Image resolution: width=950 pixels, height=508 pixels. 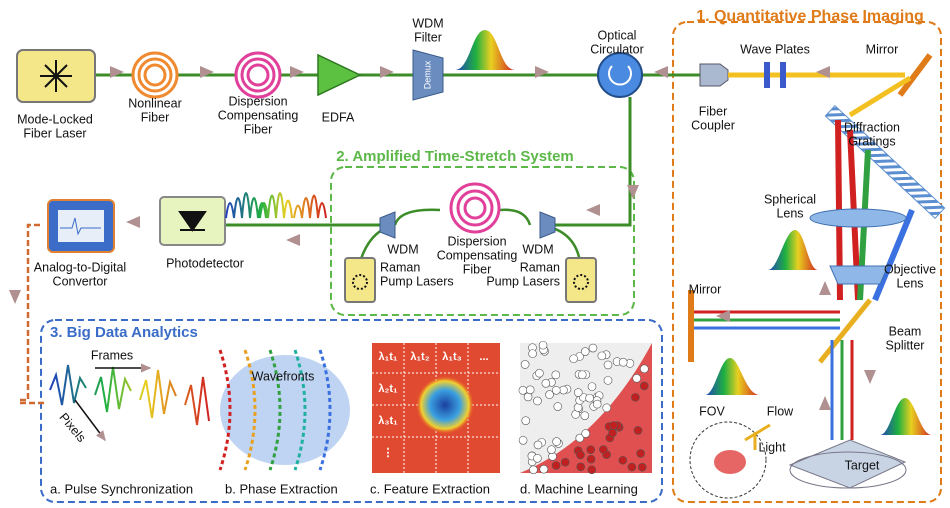 I want to click on label: a. Pulse Synchronization, so click(x=121, y=488).